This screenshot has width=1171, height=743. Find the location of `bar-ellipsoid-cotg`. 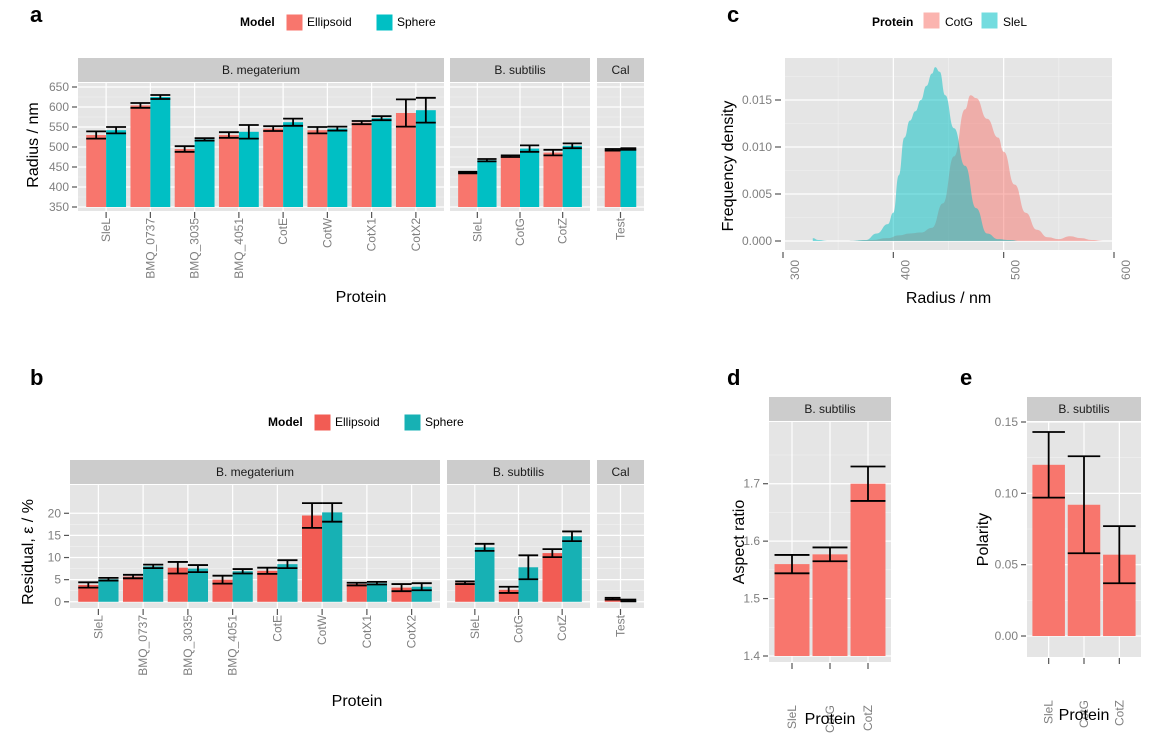

bar-ellipsoid-cotg is located at coordinates (508, 595).